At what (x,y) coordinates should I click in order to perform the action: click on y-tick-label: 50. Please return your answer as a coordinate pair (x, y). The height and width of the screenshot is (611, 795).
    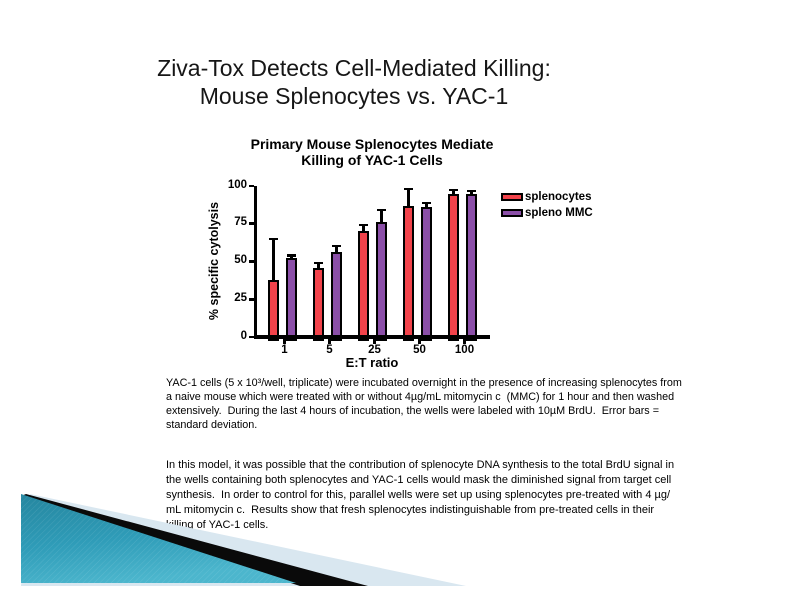
    Looking at the image, I should click on (240, 260).